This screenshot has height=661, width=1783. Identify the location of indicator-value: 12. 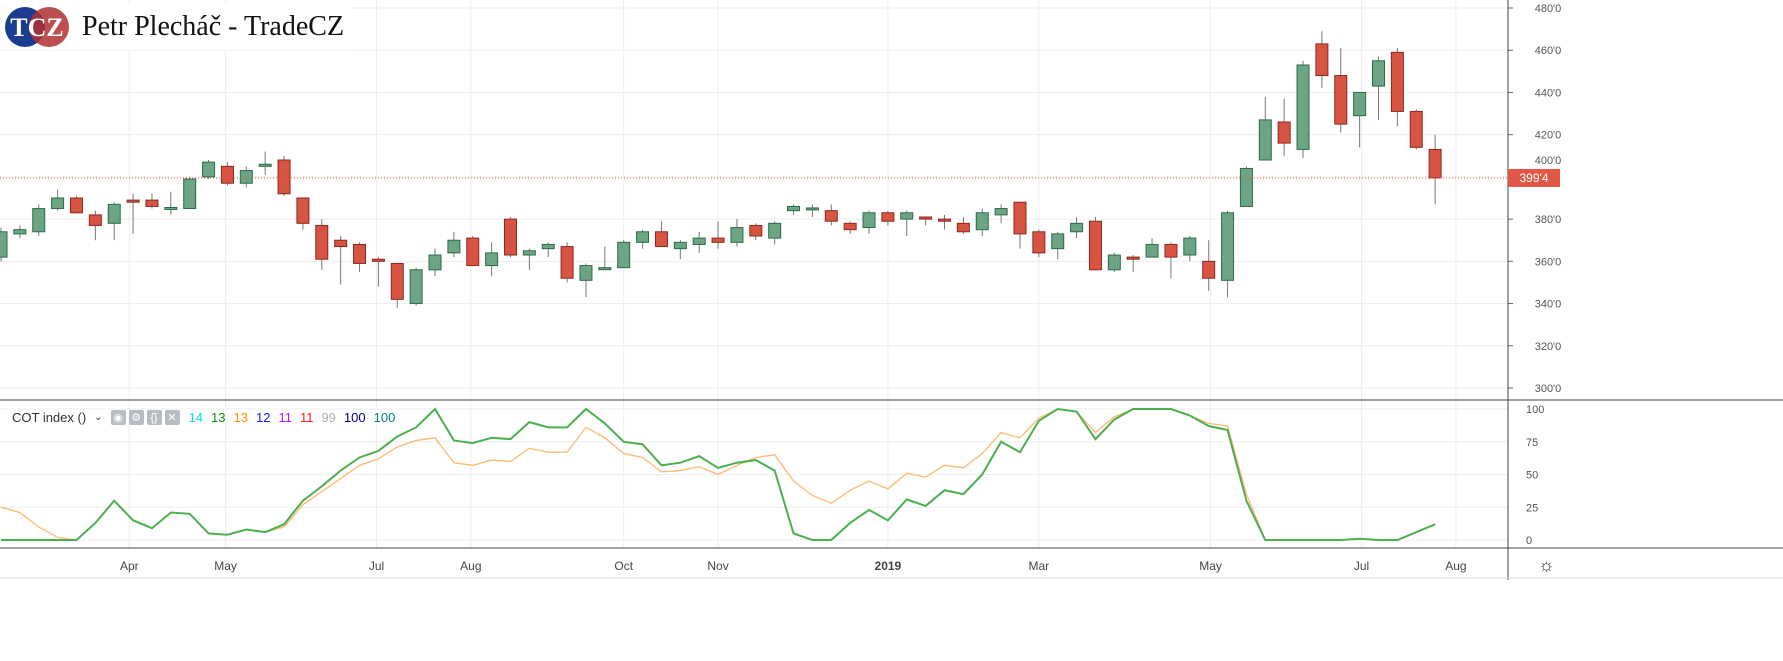
(263, 417).